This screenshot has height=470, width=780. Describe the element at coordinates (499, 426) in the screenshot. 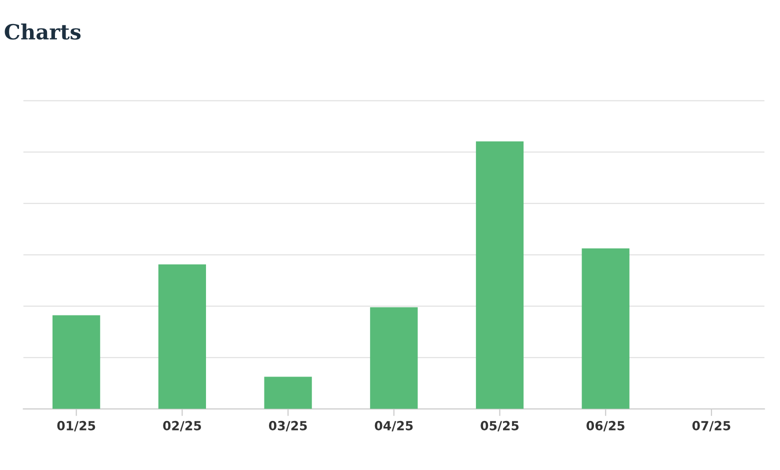

I see `x-tick-label: 05/25` at that location.